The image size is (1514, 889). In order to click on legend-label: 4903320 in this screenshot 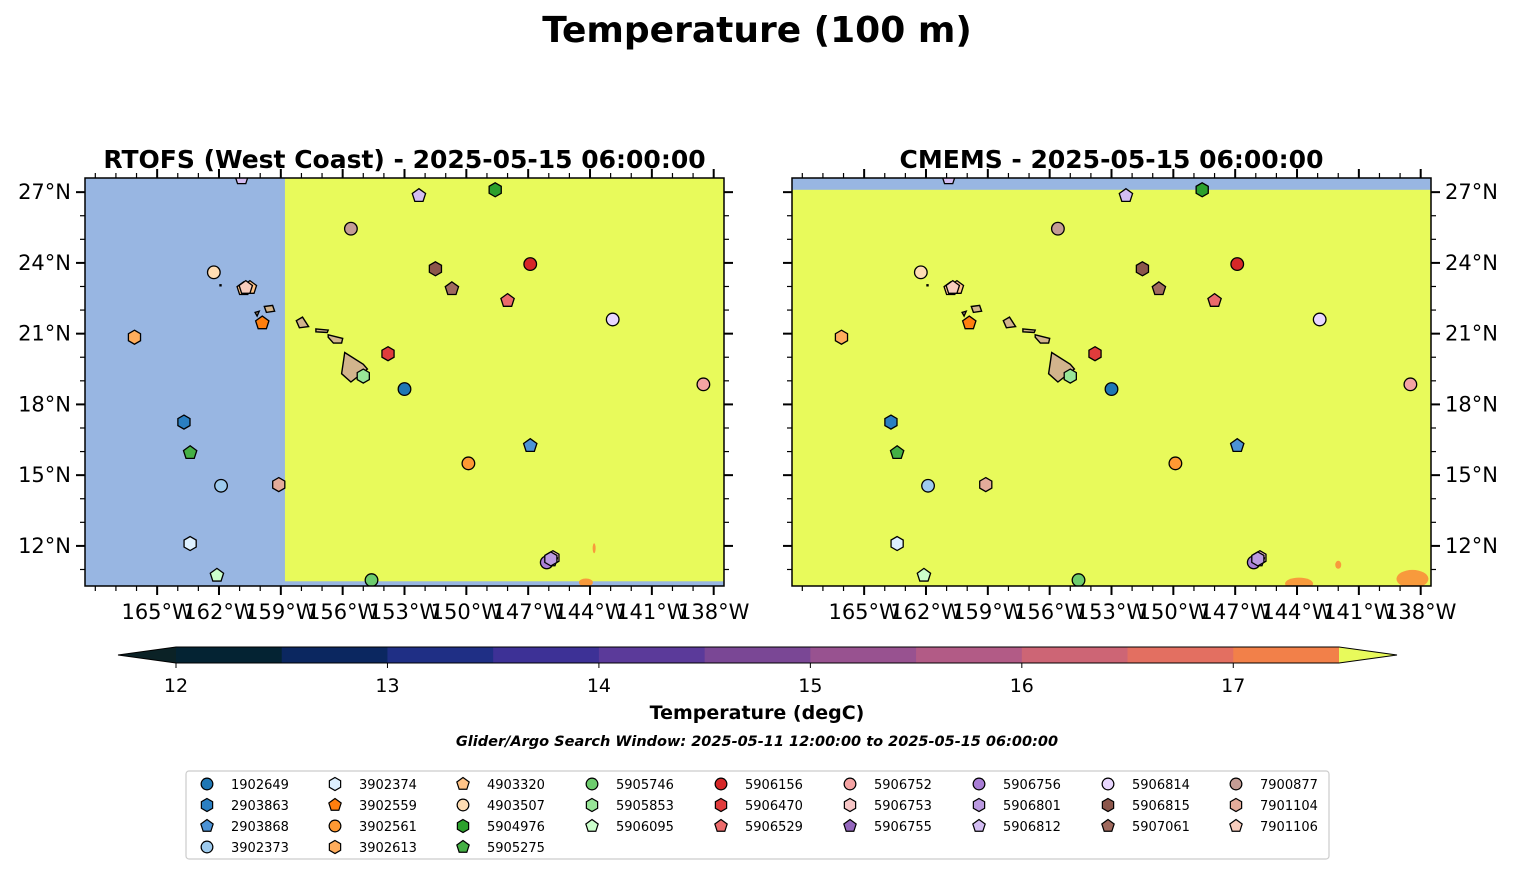, I will do `click(516, 785)`.